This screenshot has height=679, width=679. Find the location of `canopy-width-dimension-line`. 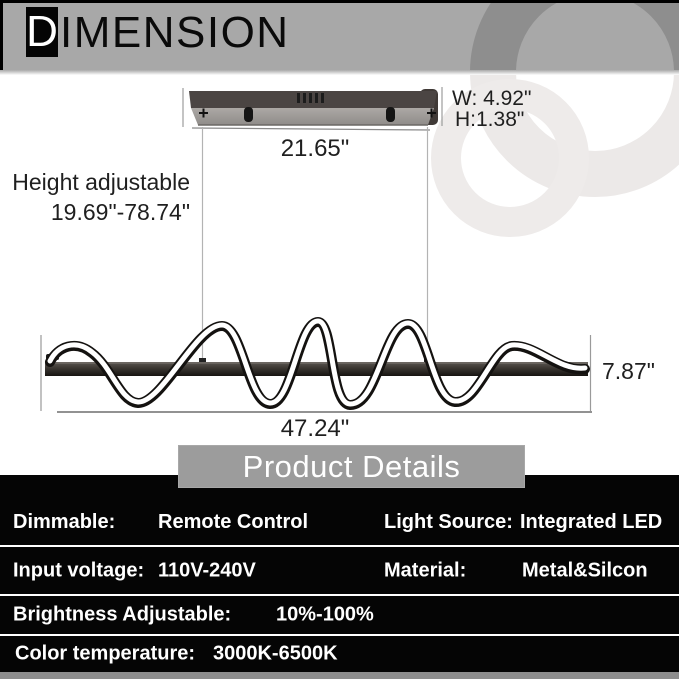

canopy-width-dimension-line is located at coordinates (311, 129).